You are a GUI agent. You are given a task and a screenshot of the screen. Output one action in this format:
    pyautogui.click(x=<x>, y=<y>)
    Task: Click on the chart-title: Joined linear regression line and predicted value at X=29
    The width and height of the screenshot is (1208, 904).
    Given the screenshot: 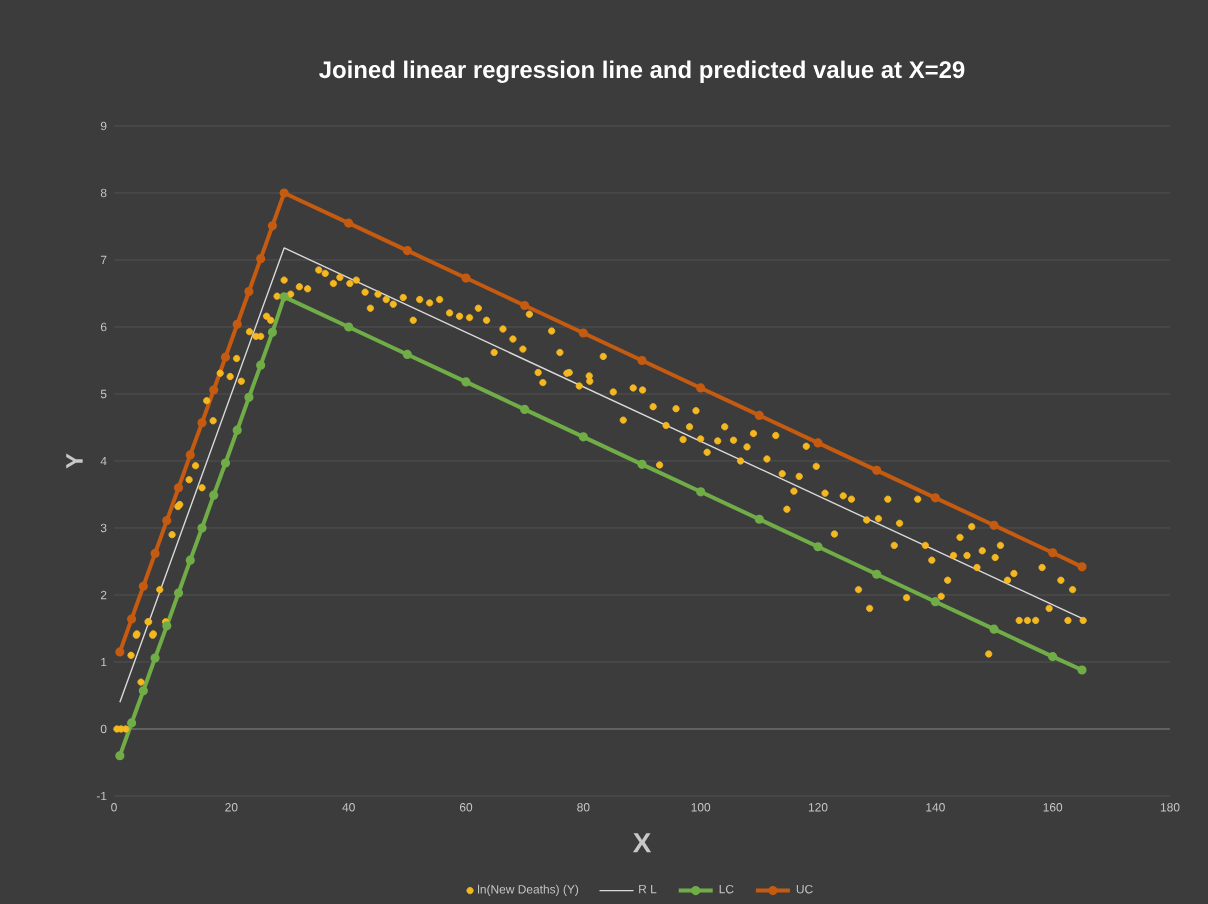 What is the action you would take?
    pyautogui.click(x=642, y=71)
    